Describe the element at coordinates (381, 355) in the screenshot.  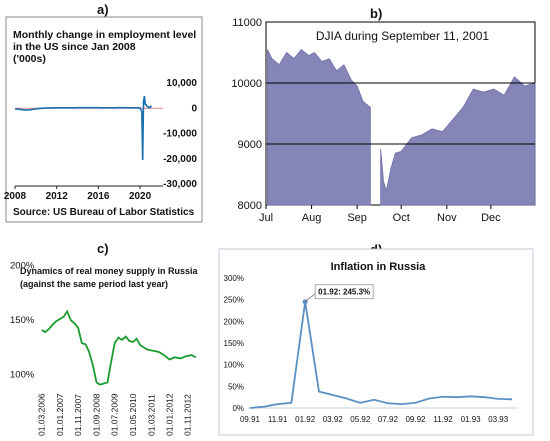
I see `chart-d-series-line` at that location.